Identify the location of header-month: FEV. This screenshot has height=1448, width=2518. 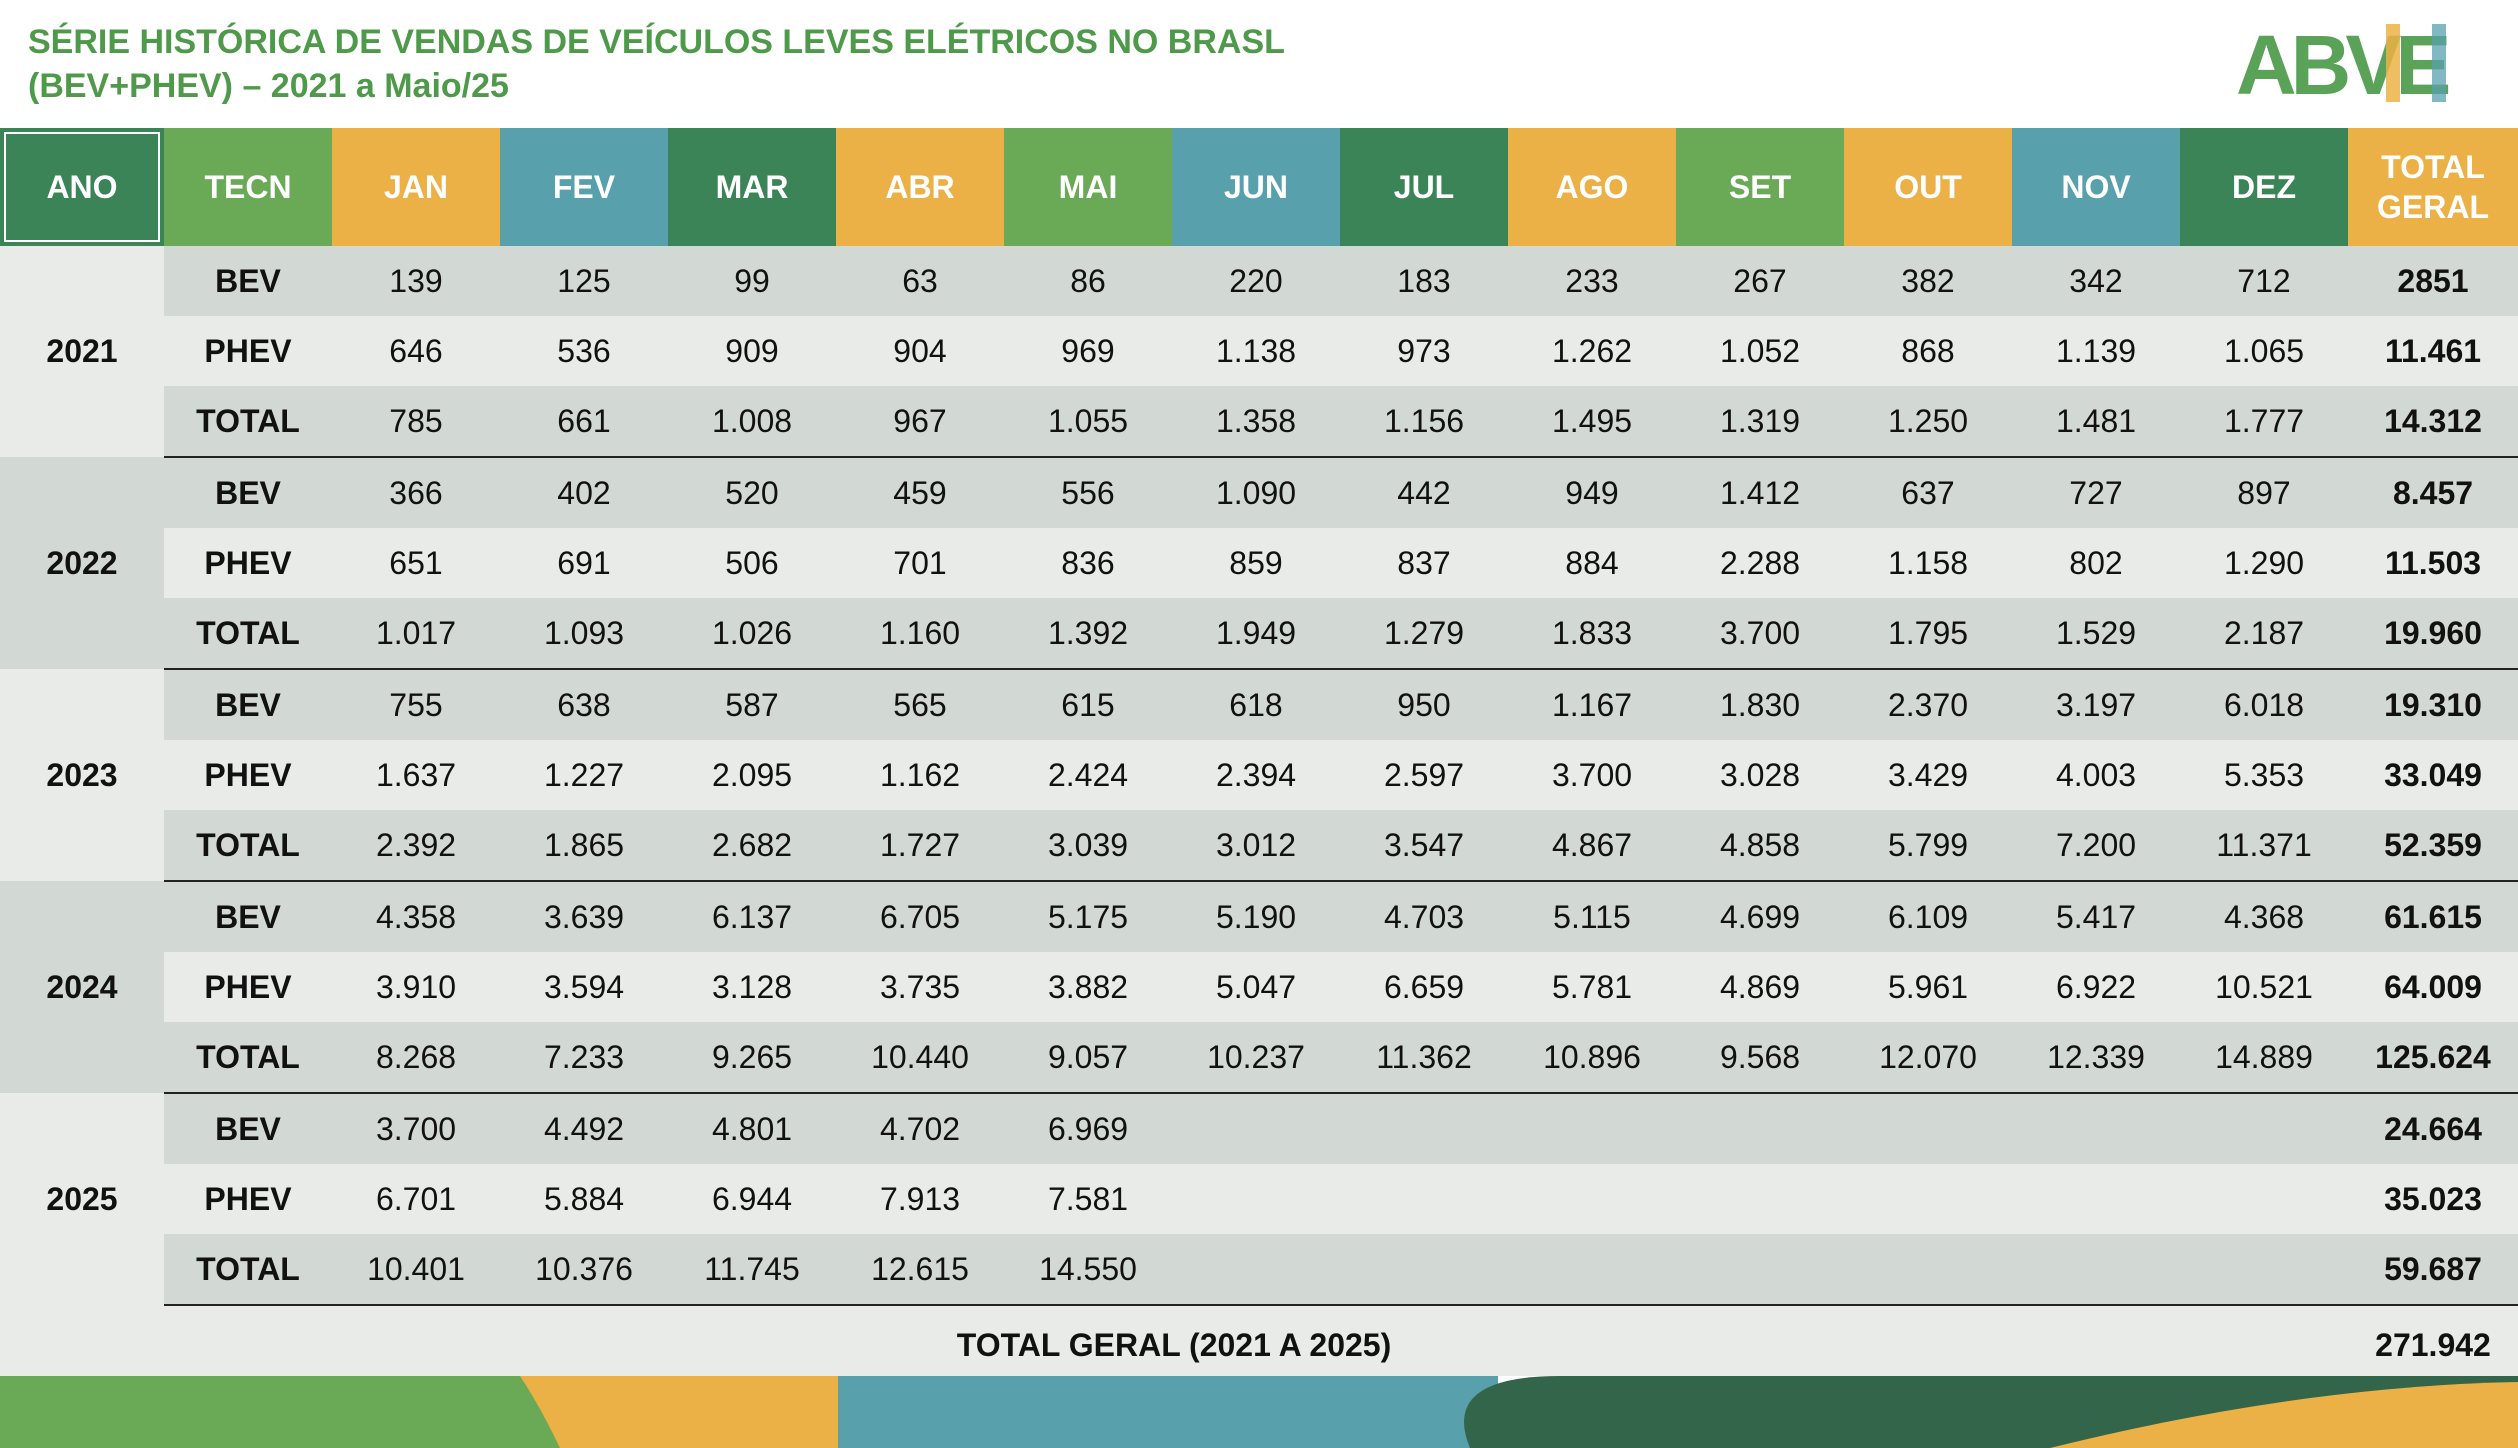
(584, 187).